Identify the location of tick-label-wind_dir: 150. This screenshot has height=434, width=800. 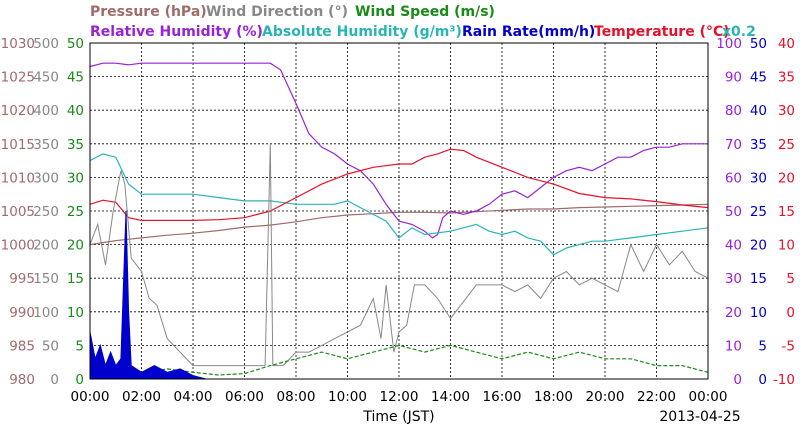
(46, 279).